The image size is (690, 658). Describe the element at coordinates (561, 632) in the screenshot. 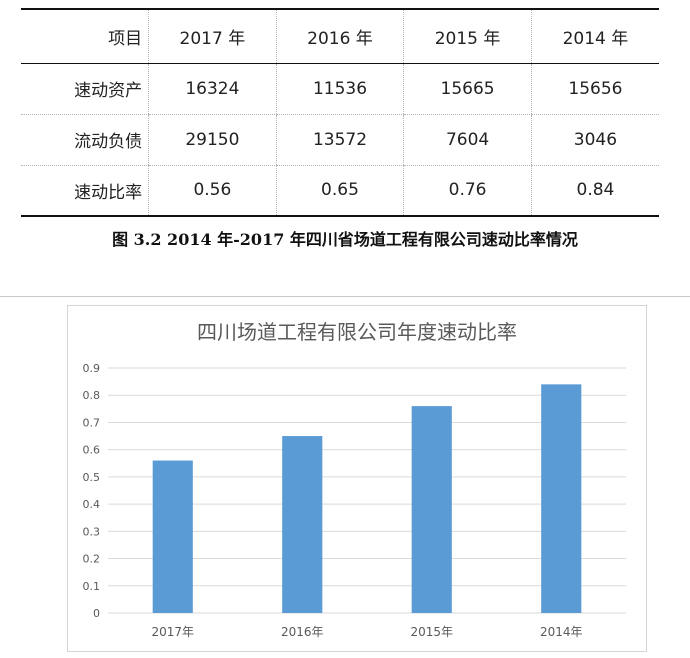

I see `x-tick-label: 2014年` at that location.